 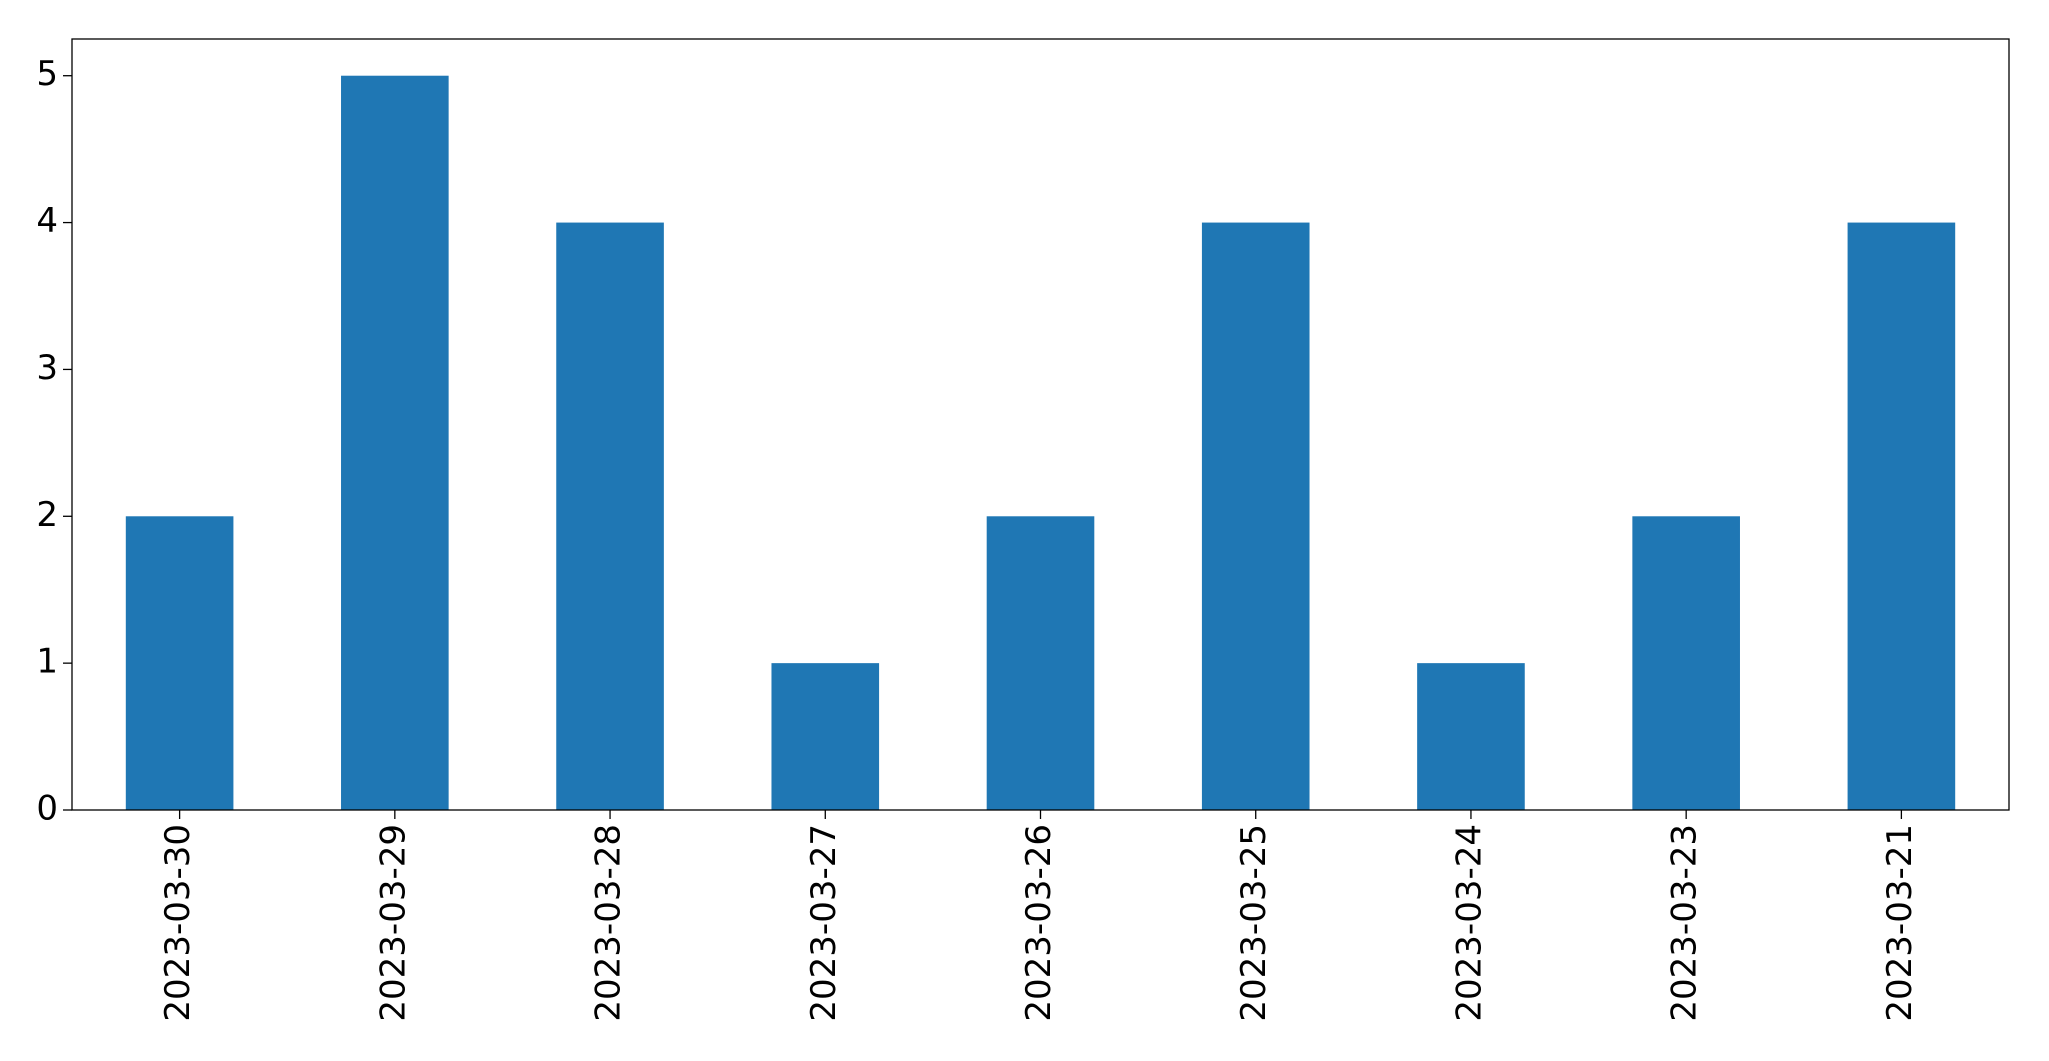 I want to click on y-tick-label: 1, so click(x=47, y=662).